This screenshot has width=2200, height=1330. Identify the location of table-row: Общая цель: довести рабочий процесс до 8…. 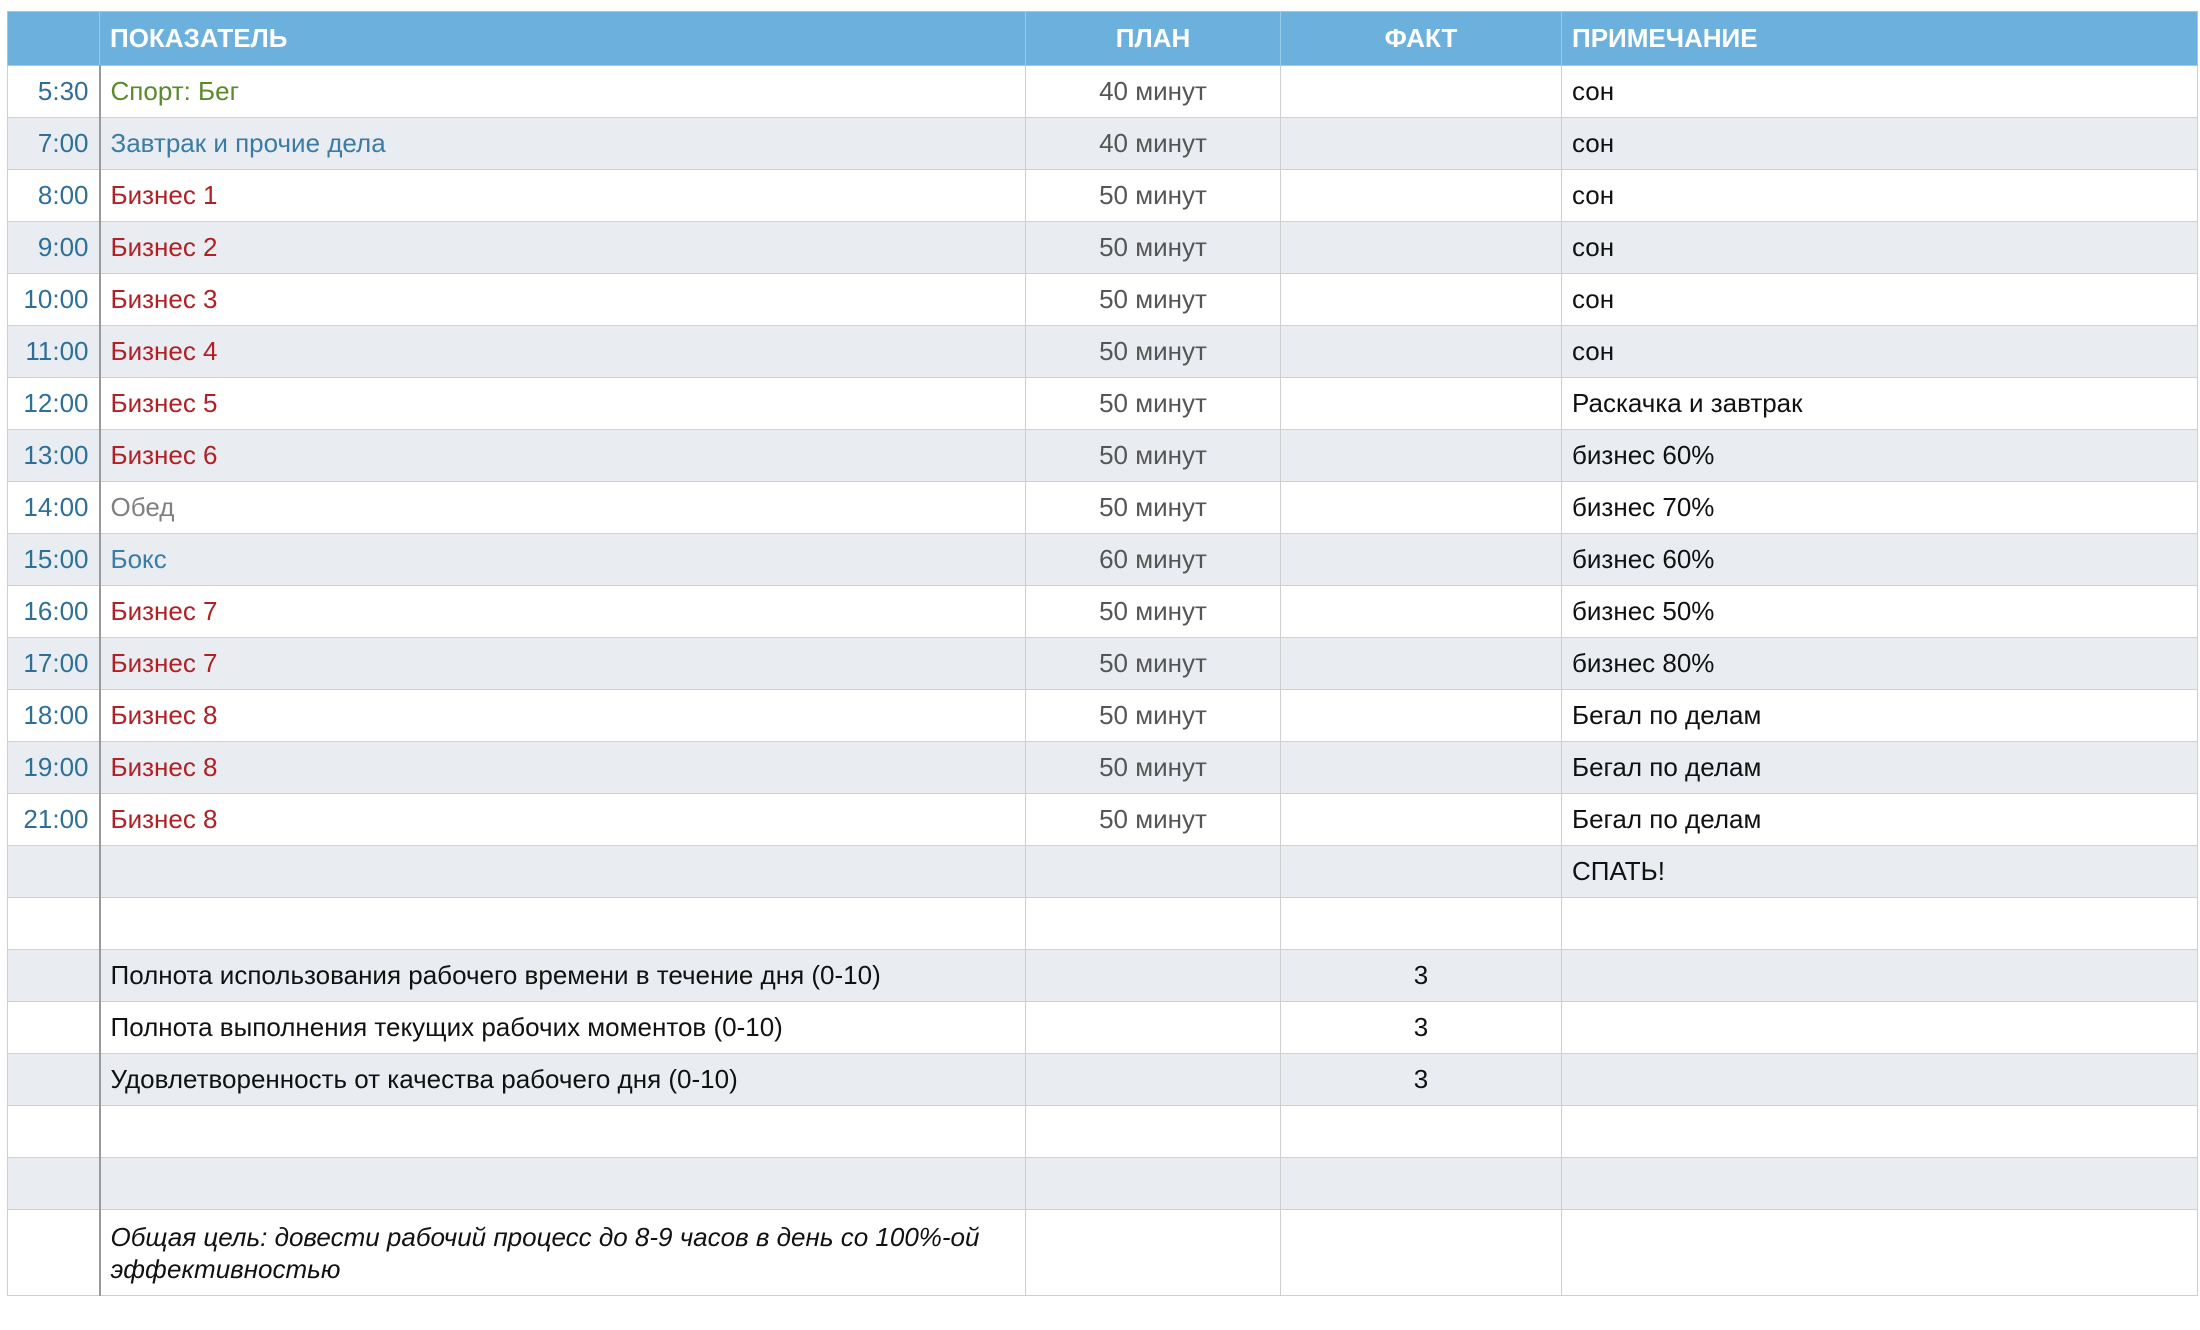
(1102, 1252).